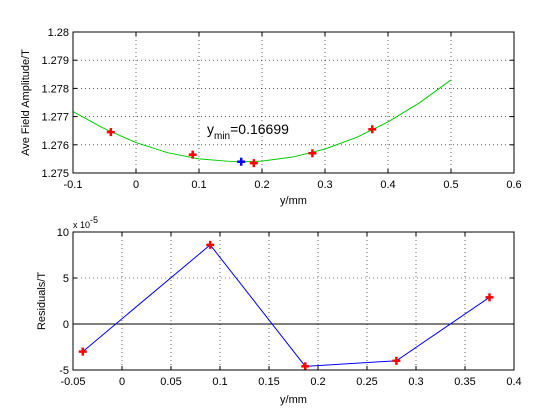 The height and width of the screenshot is (420, 560). Describe the element at coordinates (464, 382) in the screenshot. I see `bottom-x-tick-label: 0.35` at that location.